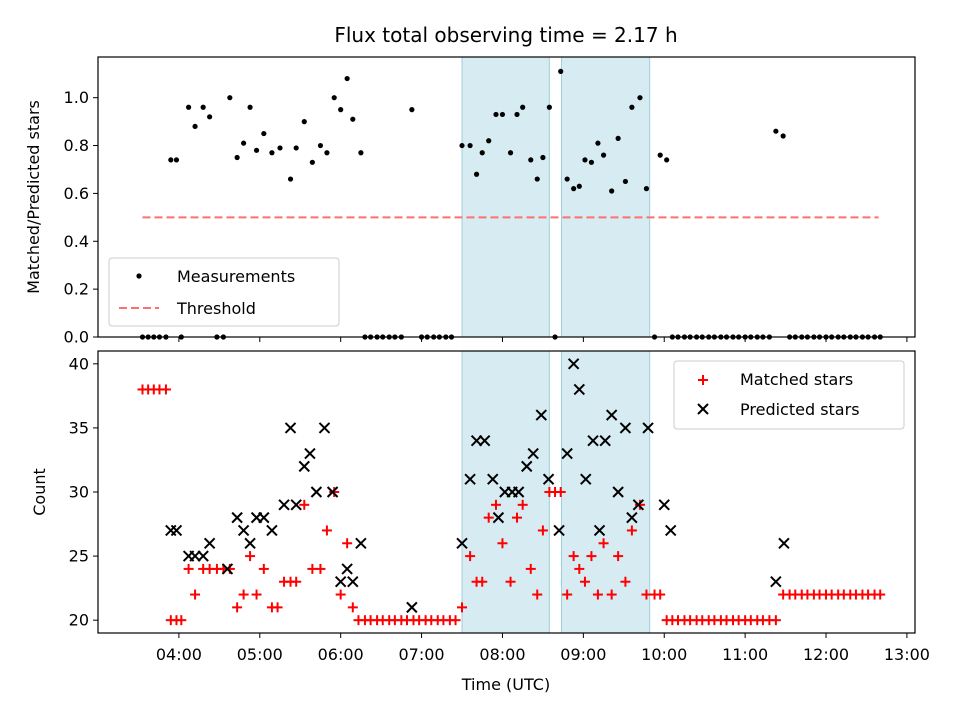 The height and width of the screenshot is (720, 960). I want to click on bottom-x-tick-label: 13:00, so click(907, 654).